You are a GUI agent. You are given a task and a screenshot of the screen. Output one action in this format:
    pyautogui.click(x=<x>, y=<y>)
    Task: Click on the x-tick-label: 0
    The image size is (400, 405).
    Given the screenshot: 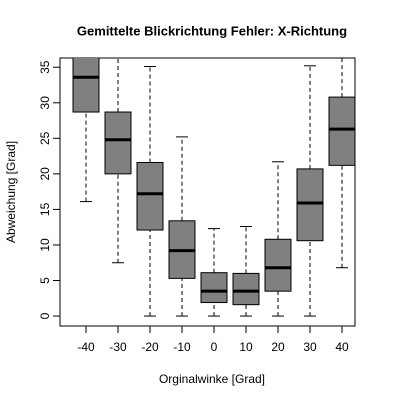 What is the action you would take?
    pyautogui.click(x=214, y=347)
    